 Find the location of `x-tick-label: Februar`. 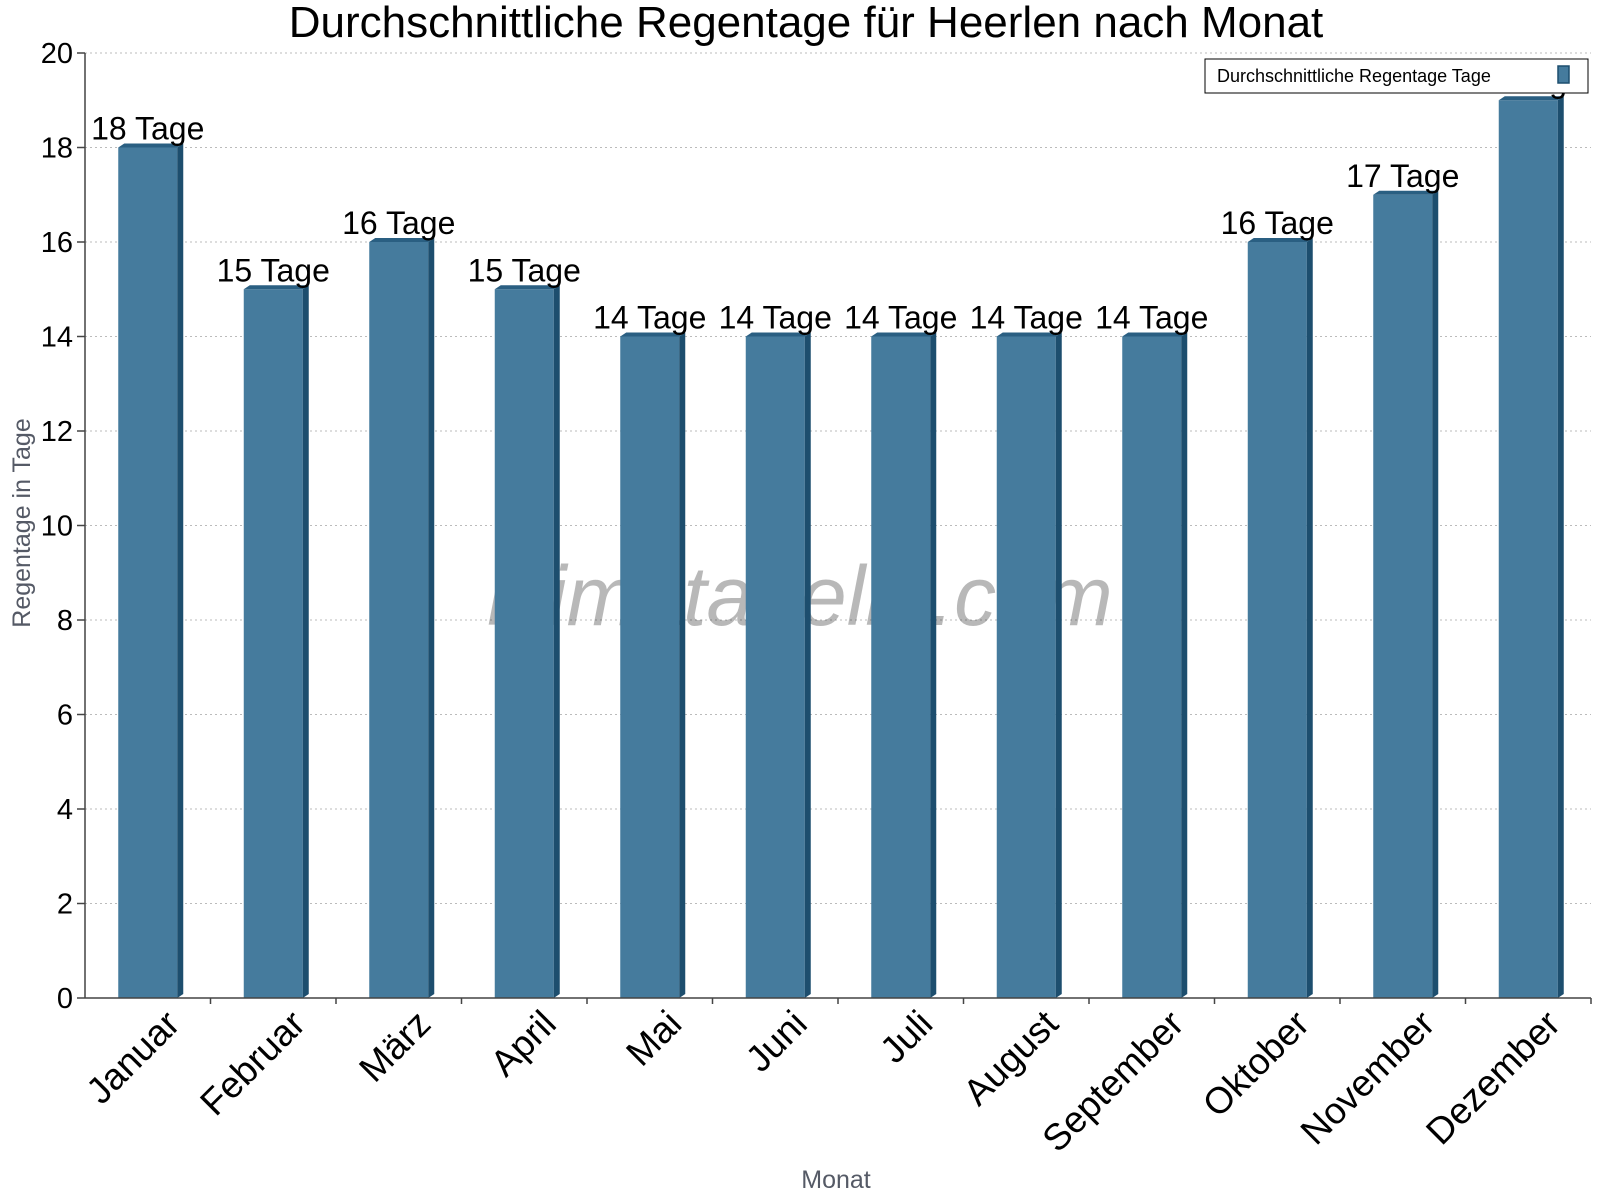

x-tick-label: Februar is located at coordinates (252, 1063).